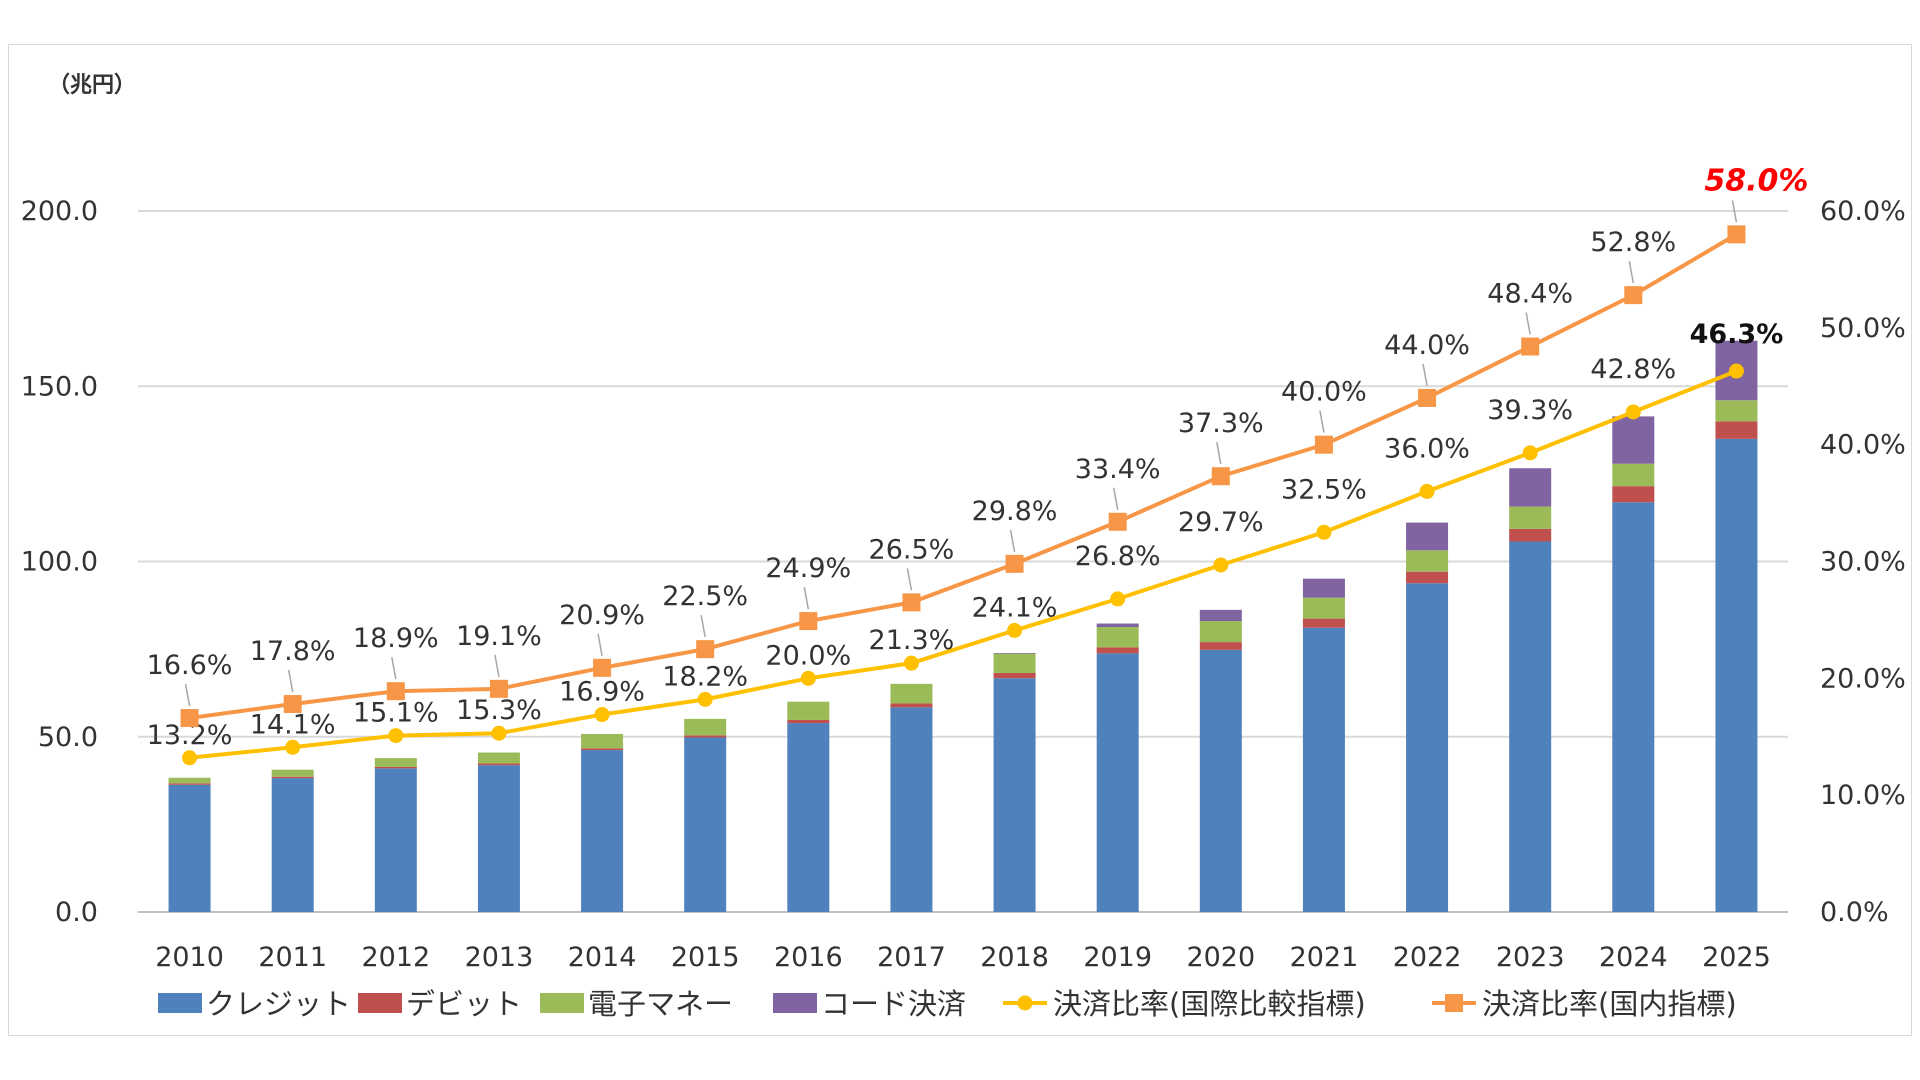 The image size is (1920, 1080). I want to click on data-label: 16.6%, so click(190, 665).